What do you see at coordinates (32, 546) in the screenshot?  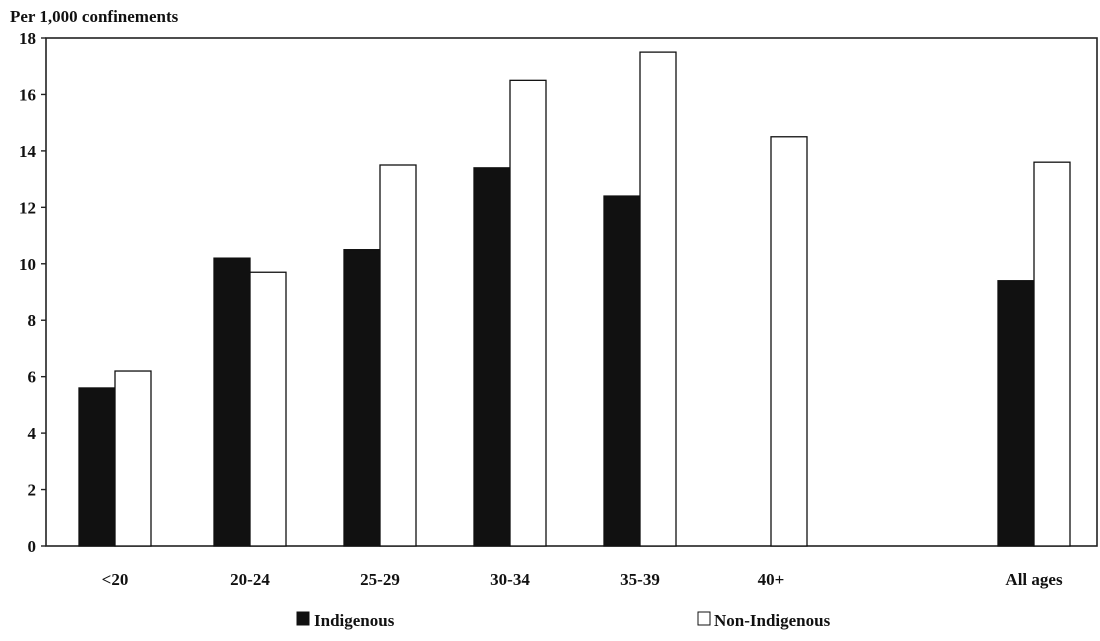 I see `y-tick-label: 0` at bounding box center [32, 546].